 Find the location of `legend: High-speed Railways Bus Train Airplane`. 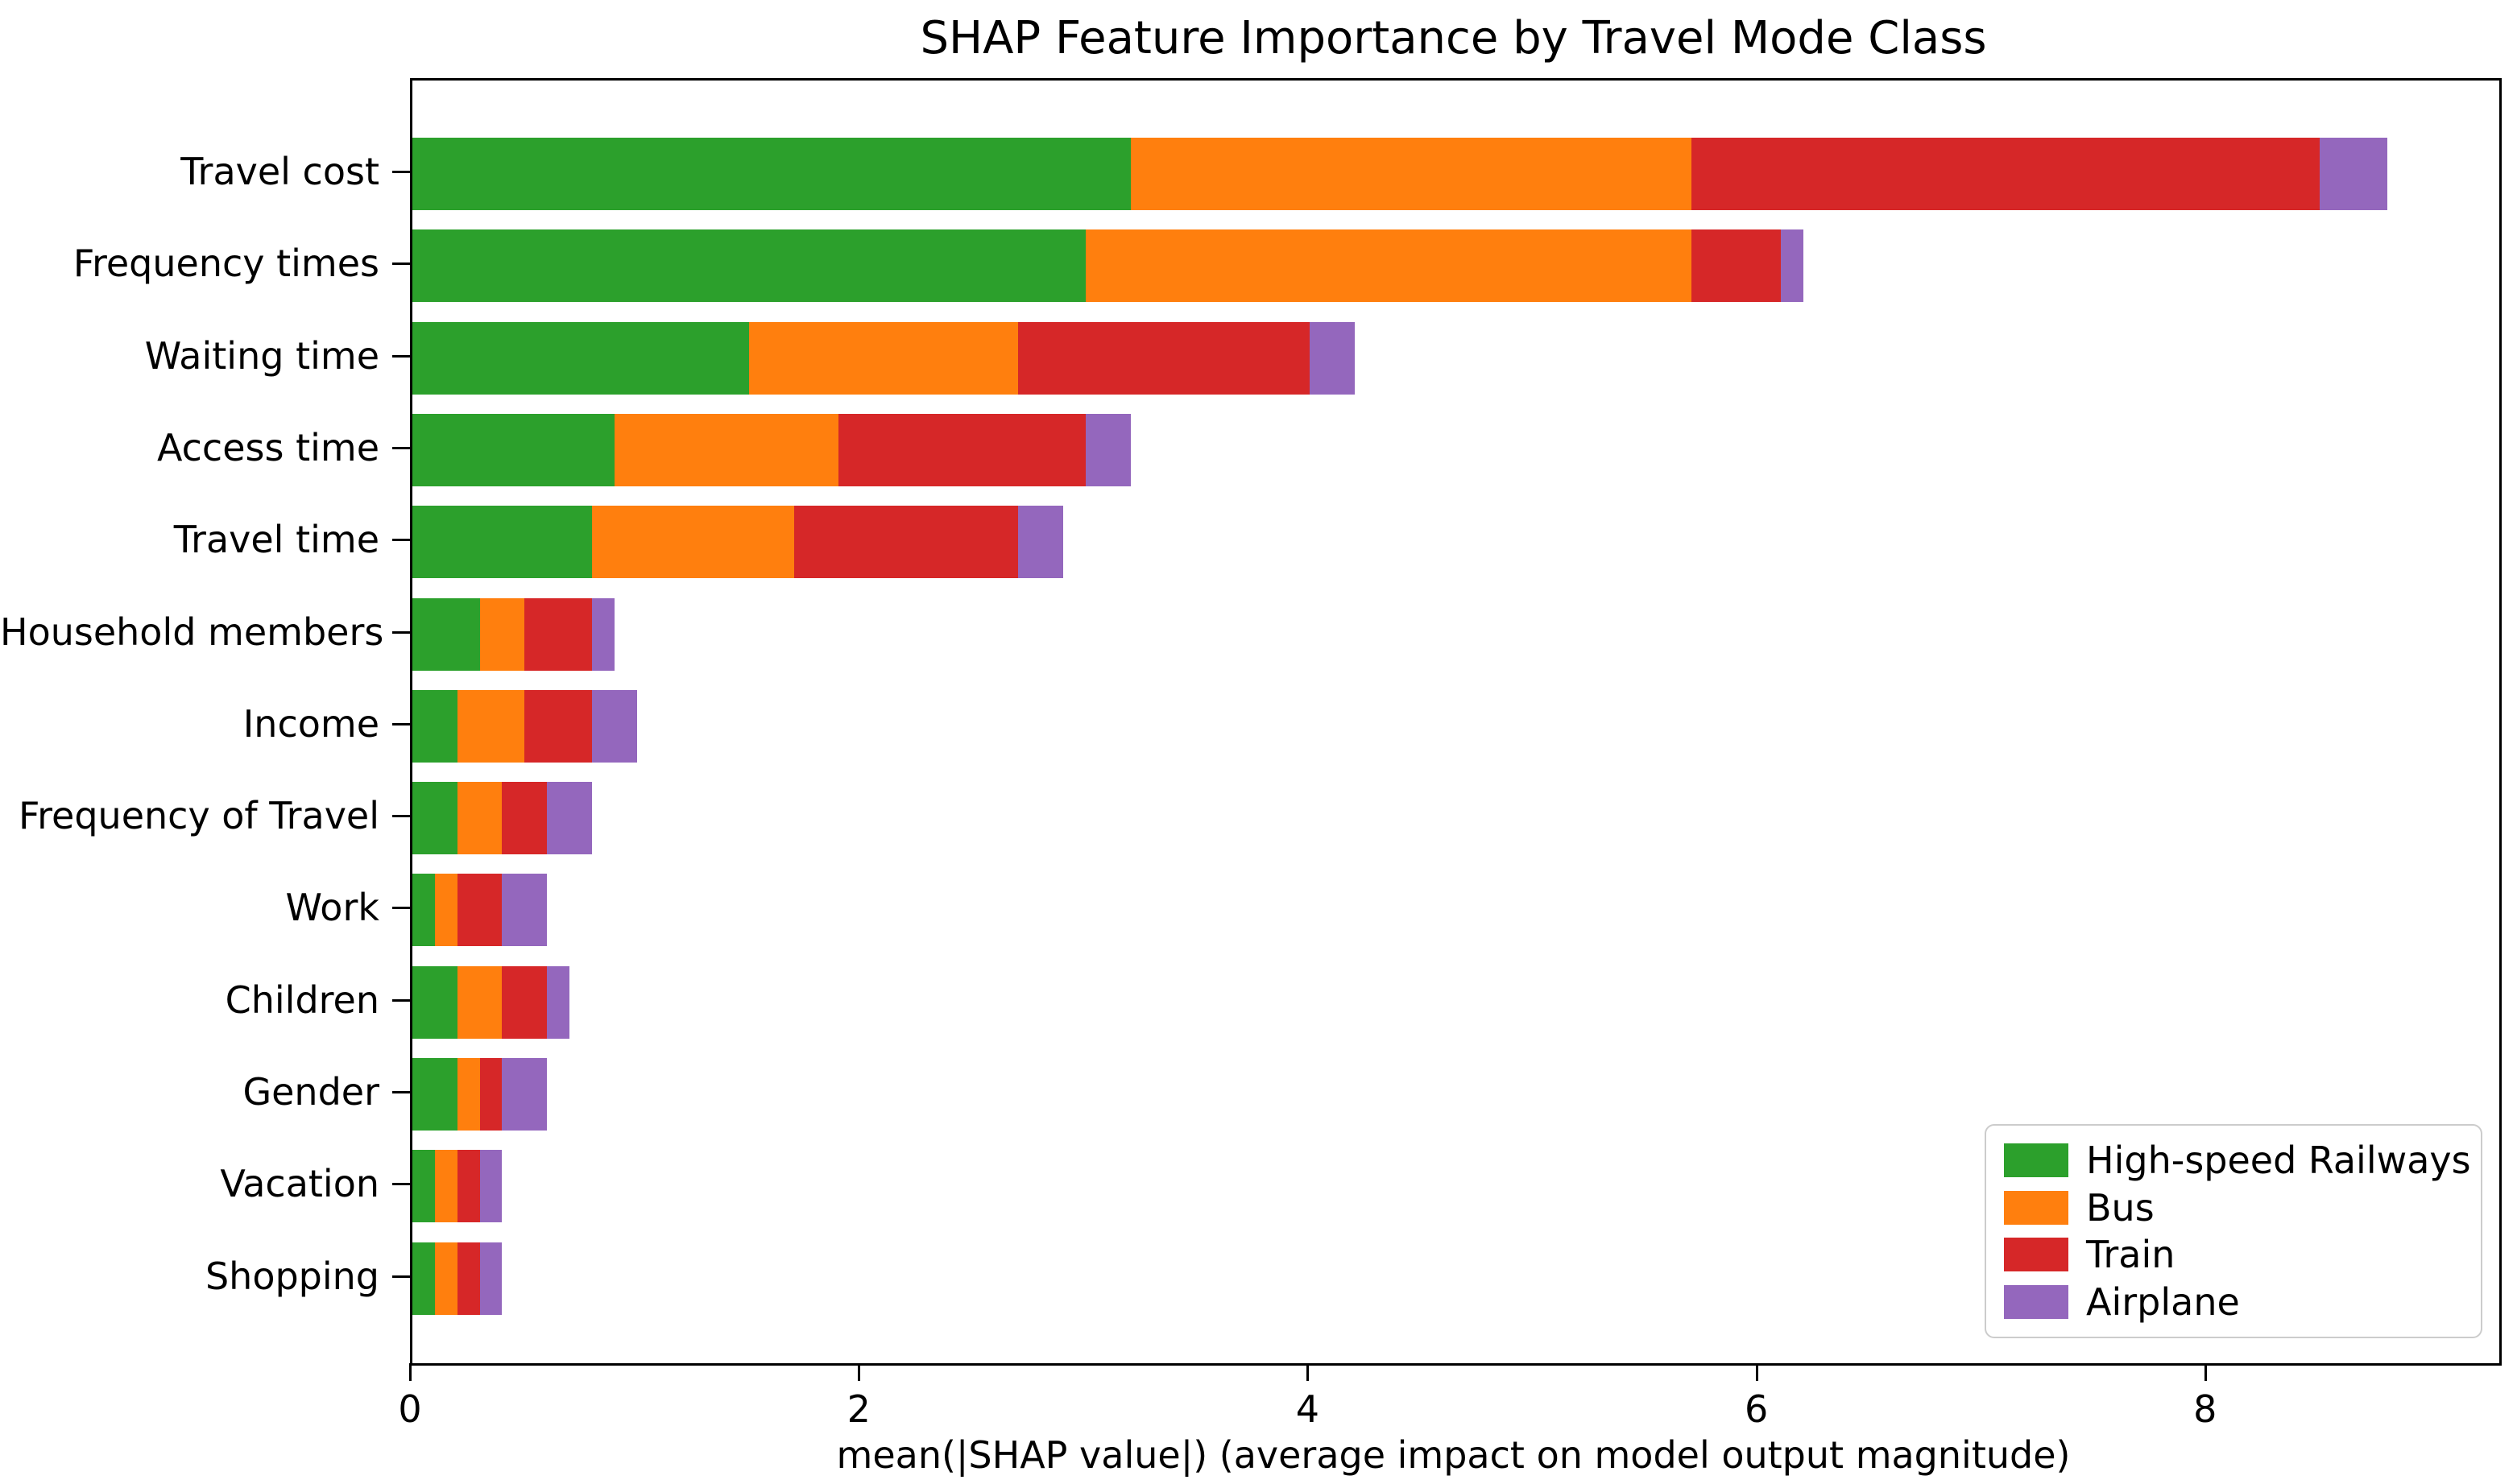

legend: High-speed Railways Bus Train Airplane is located at coordinates (2234, 1231).